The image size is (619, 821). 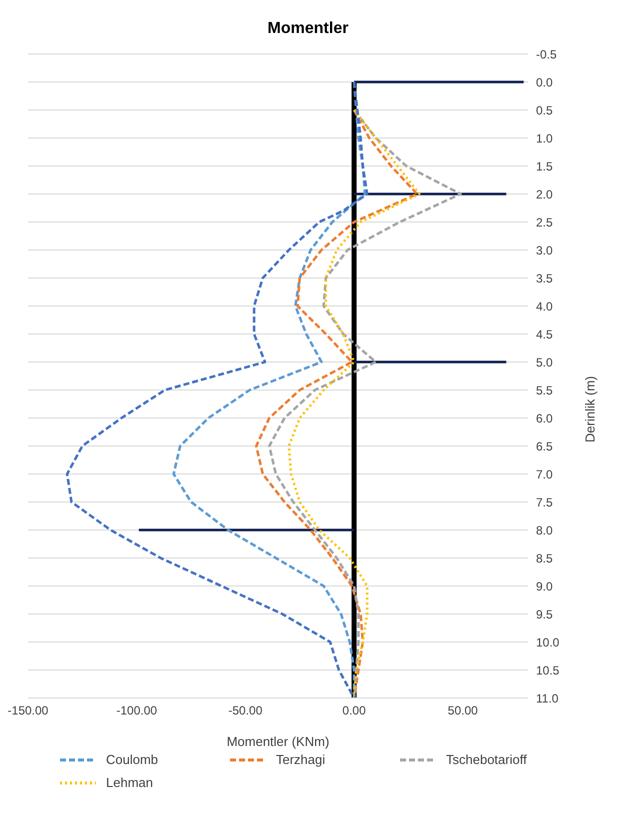 I want to click on x-tick-label: 0.00, so click(x=354, y=711).